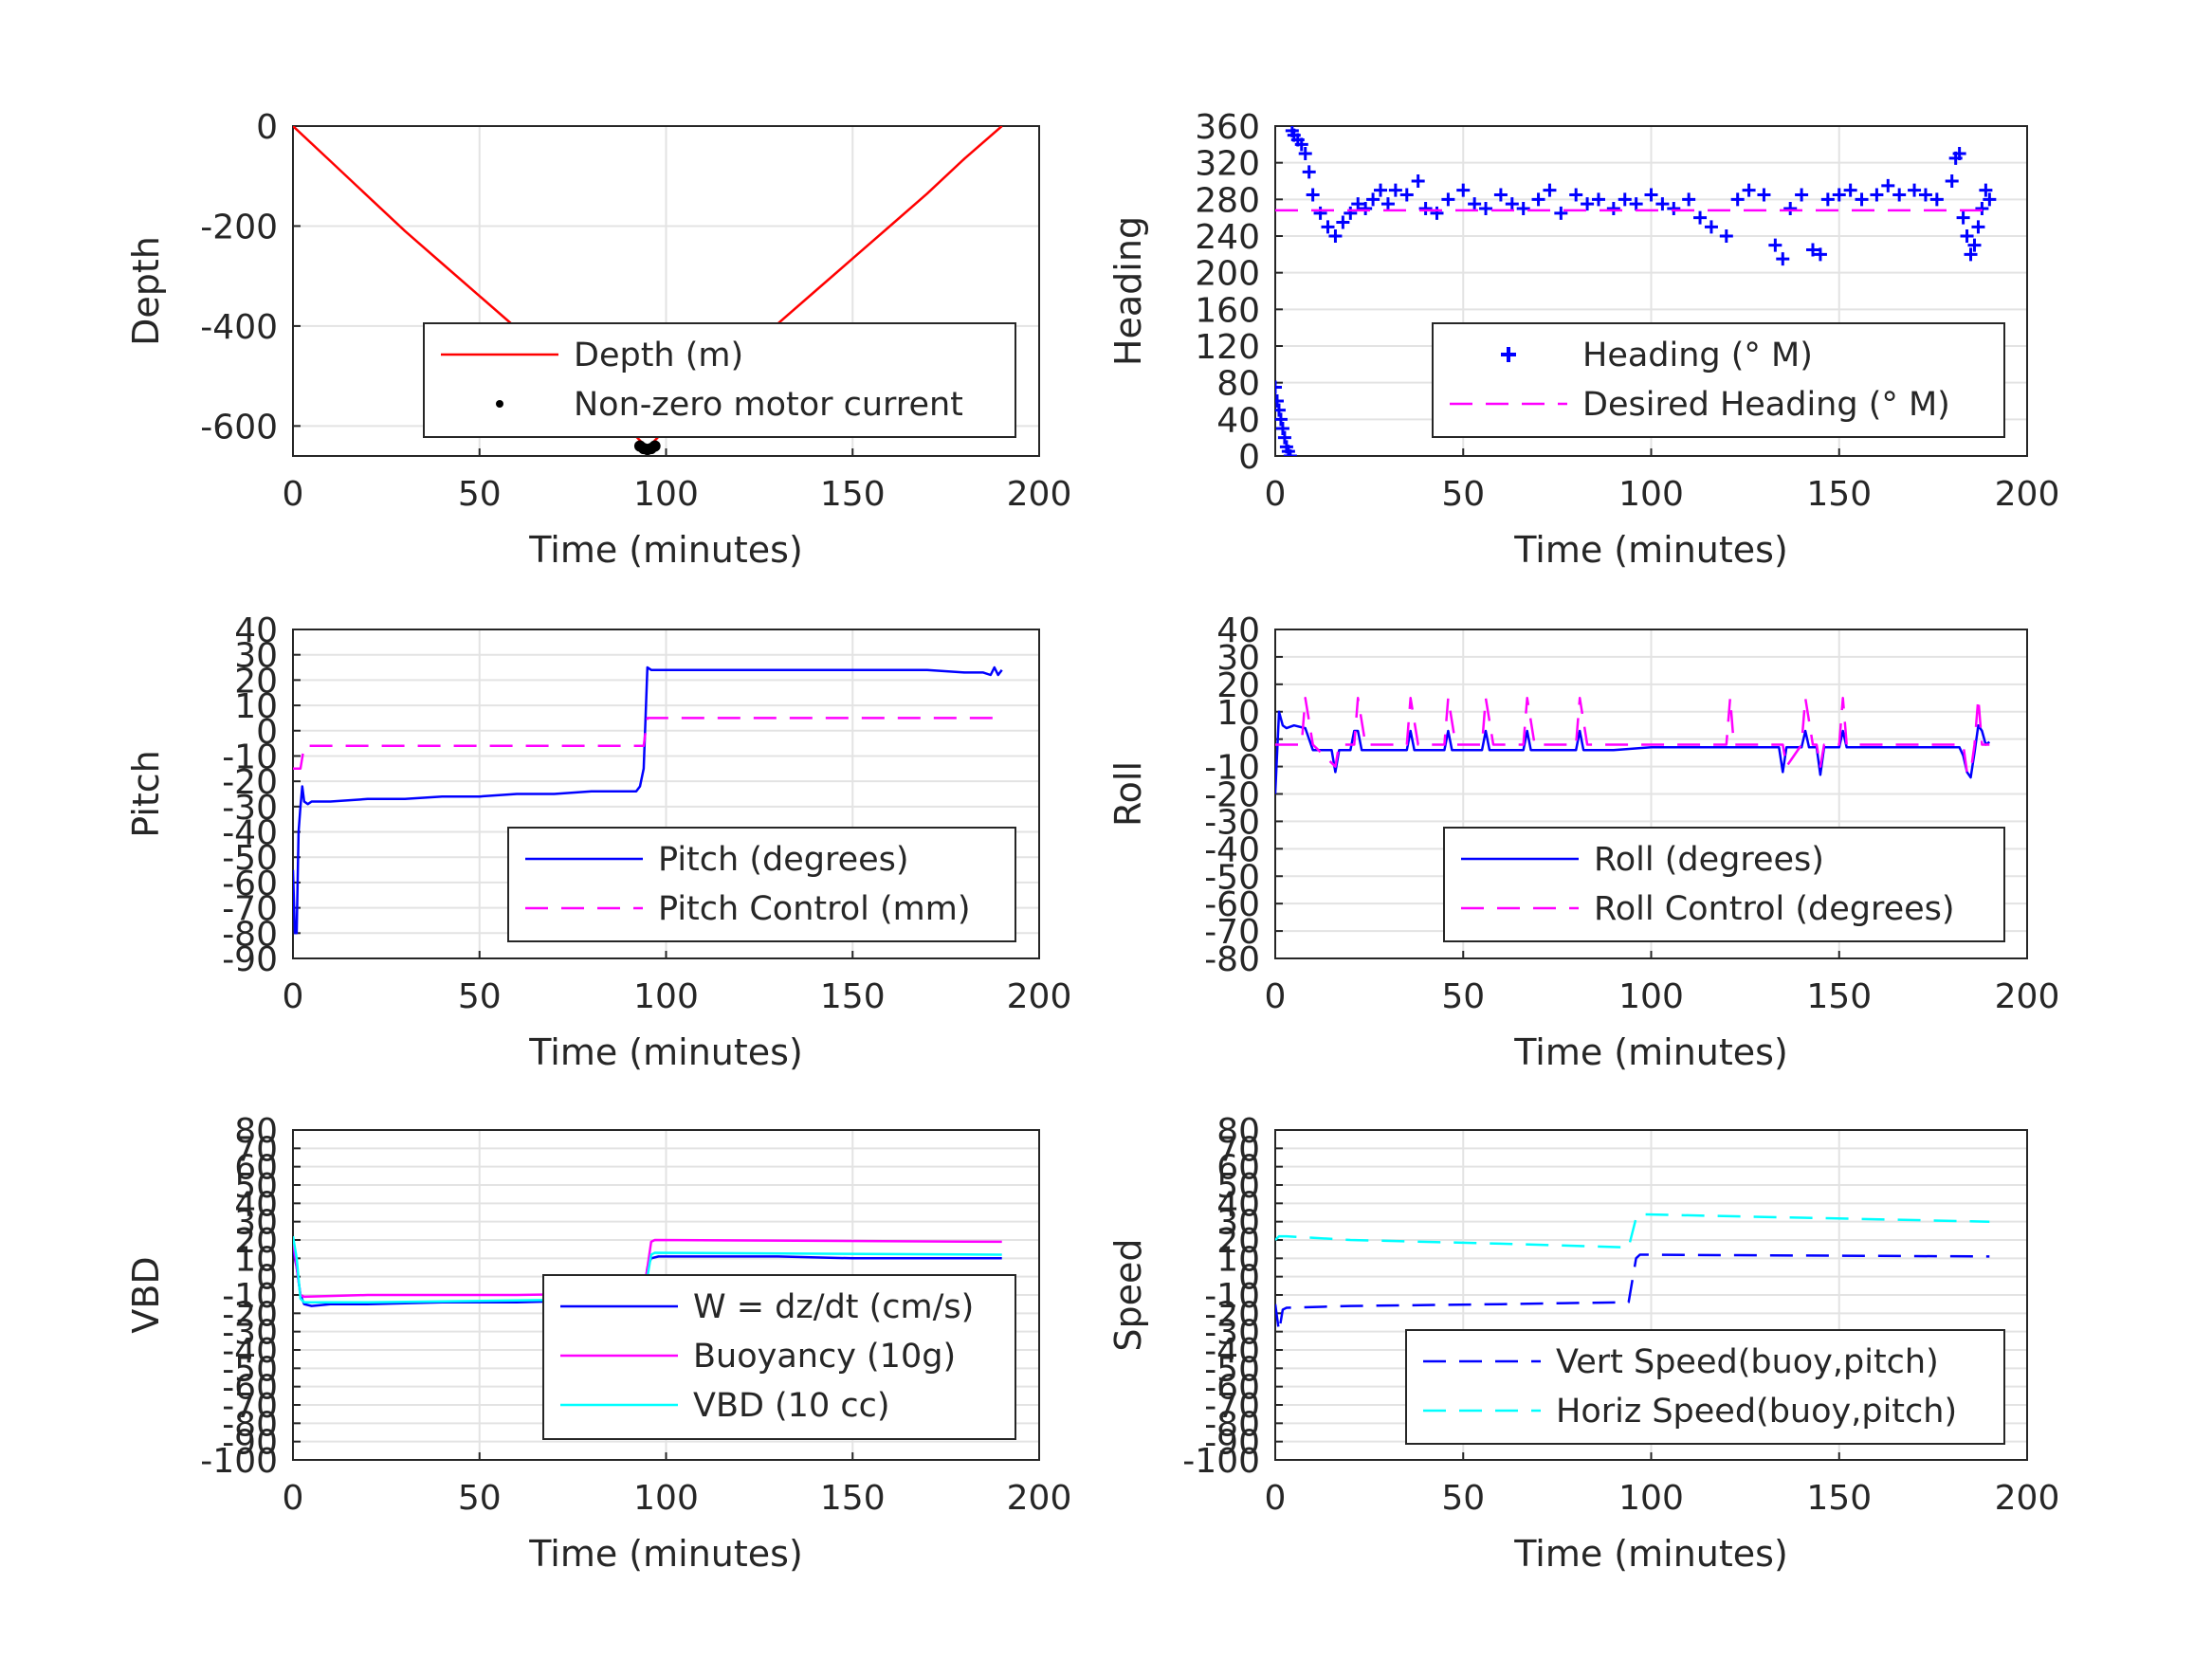 Image resolution: width=2212 pixels, height=1659 pixels. Describe the element at coordinates (239, 1461) in the screenshot. I see `y-tick-label: -100` at that location.